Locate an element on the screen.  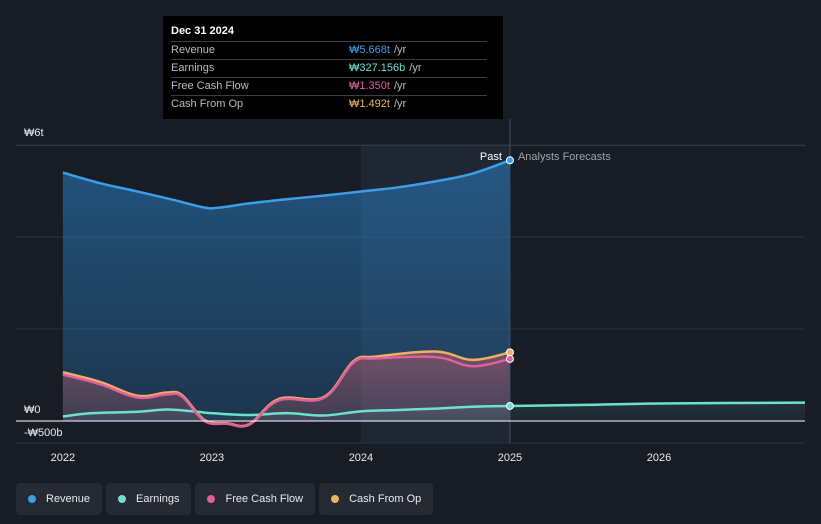
y-tick-label: ₩0 is located at coordinates (32, 410).